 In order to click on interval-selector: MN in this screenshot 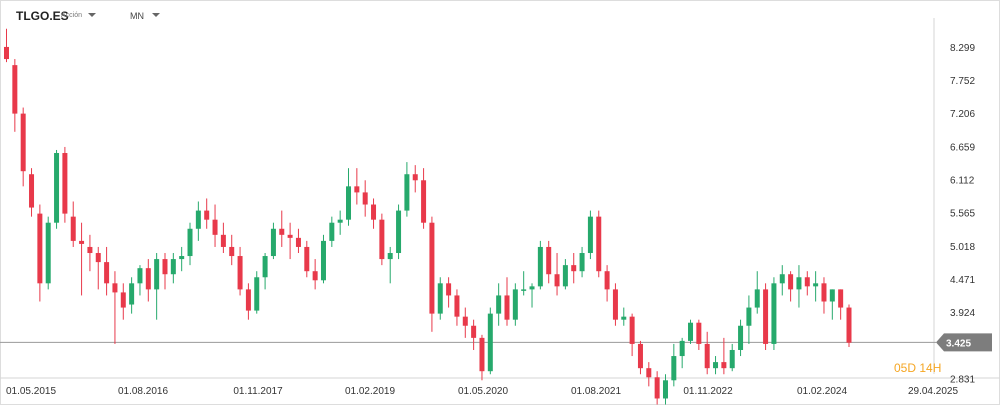, I will do `click(137, 16)`.